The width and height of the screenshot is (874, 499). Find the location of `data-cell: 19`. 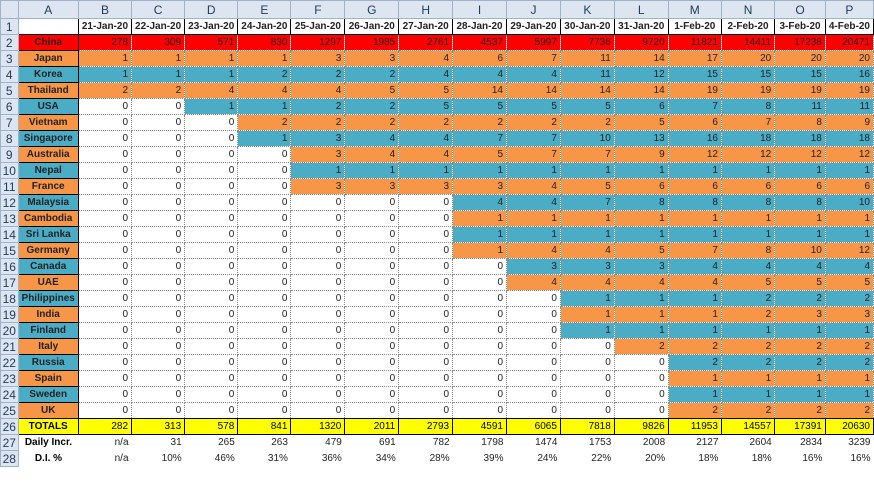

data-cell: 19 is located at coordinates (800, 90).